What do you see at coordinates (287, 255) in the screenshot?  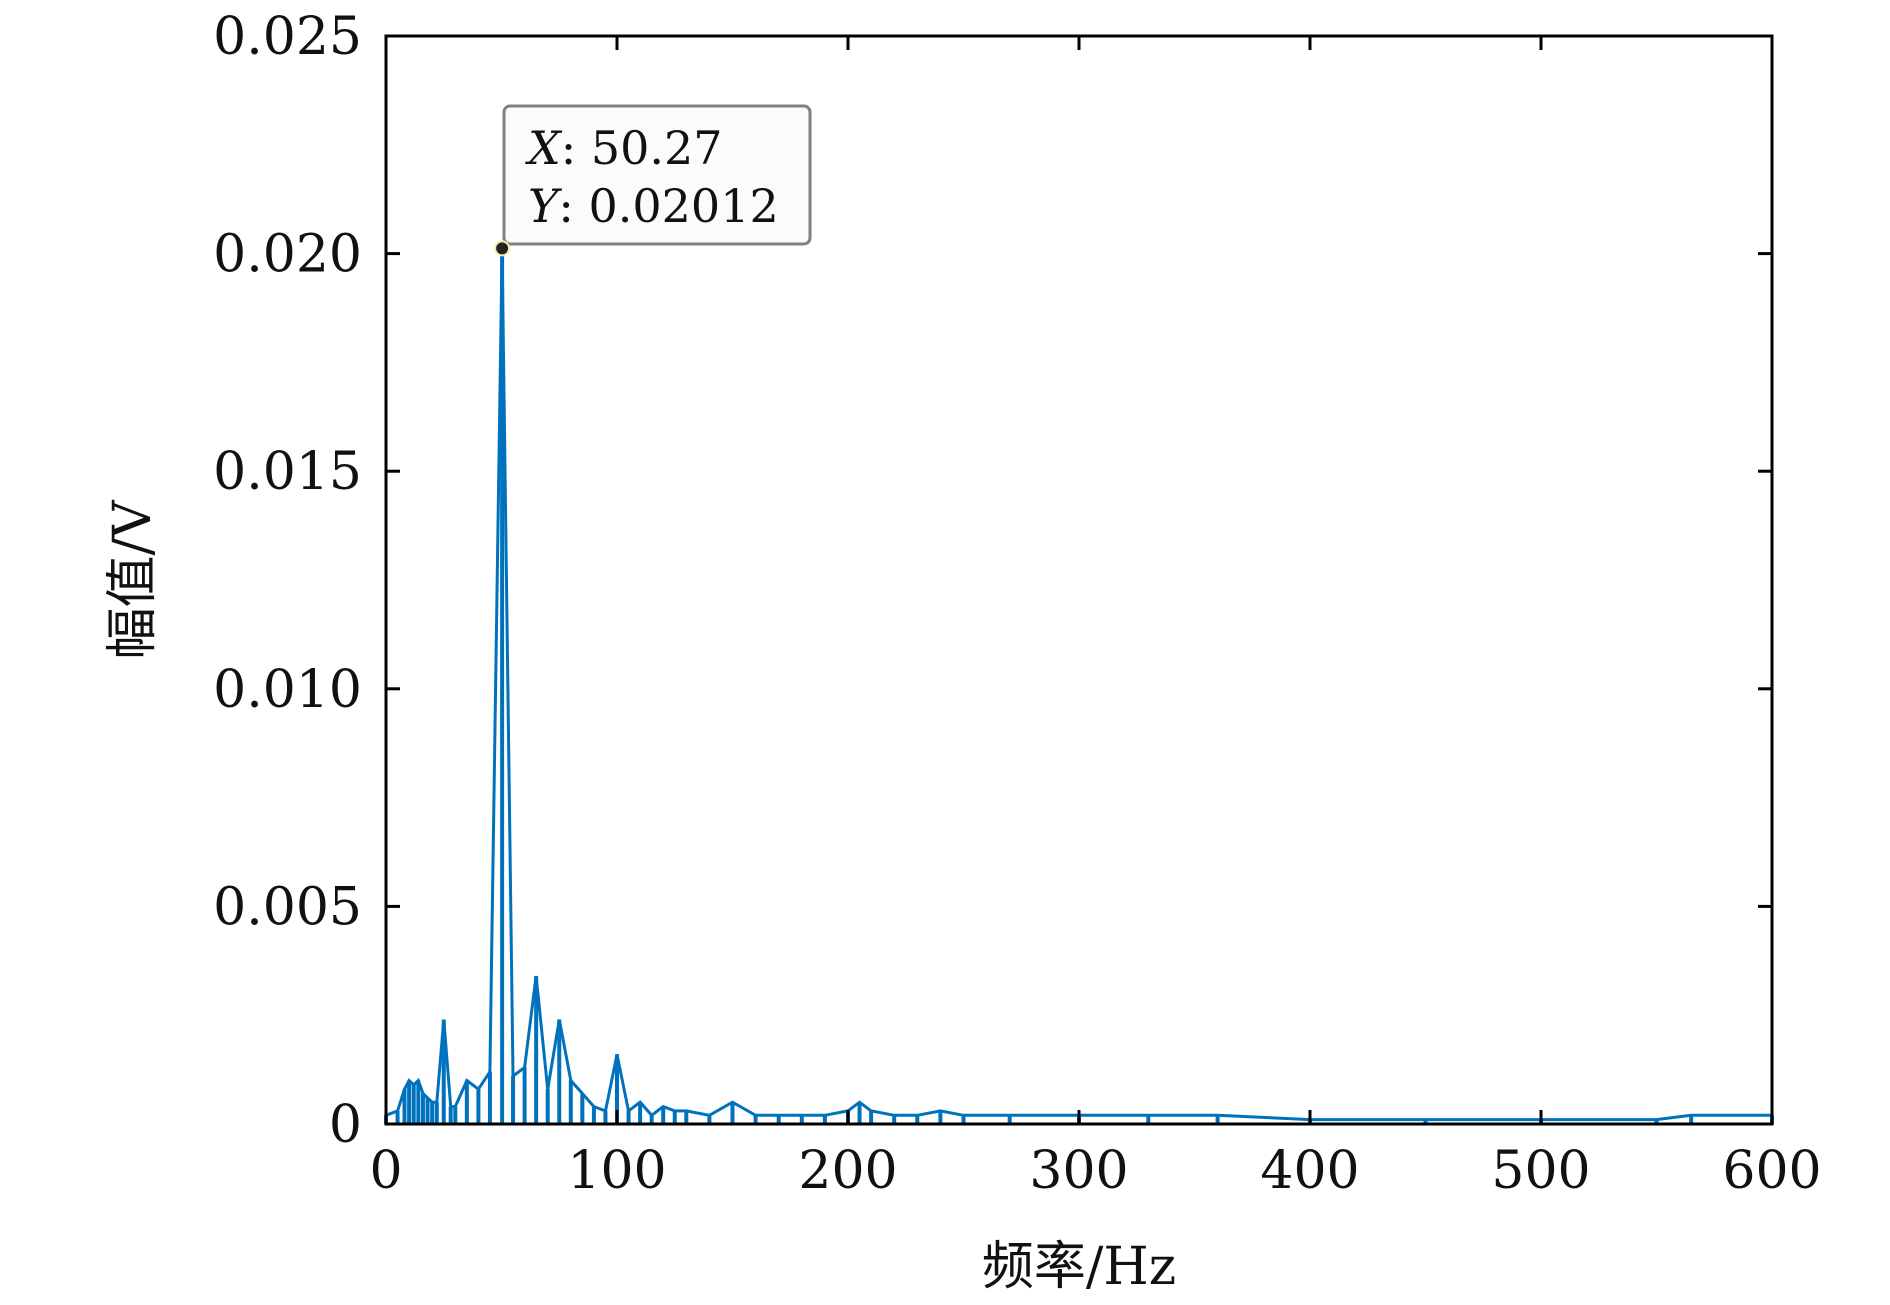 I see `y-tick-label: 0.020` at bounding box center [287, 255].